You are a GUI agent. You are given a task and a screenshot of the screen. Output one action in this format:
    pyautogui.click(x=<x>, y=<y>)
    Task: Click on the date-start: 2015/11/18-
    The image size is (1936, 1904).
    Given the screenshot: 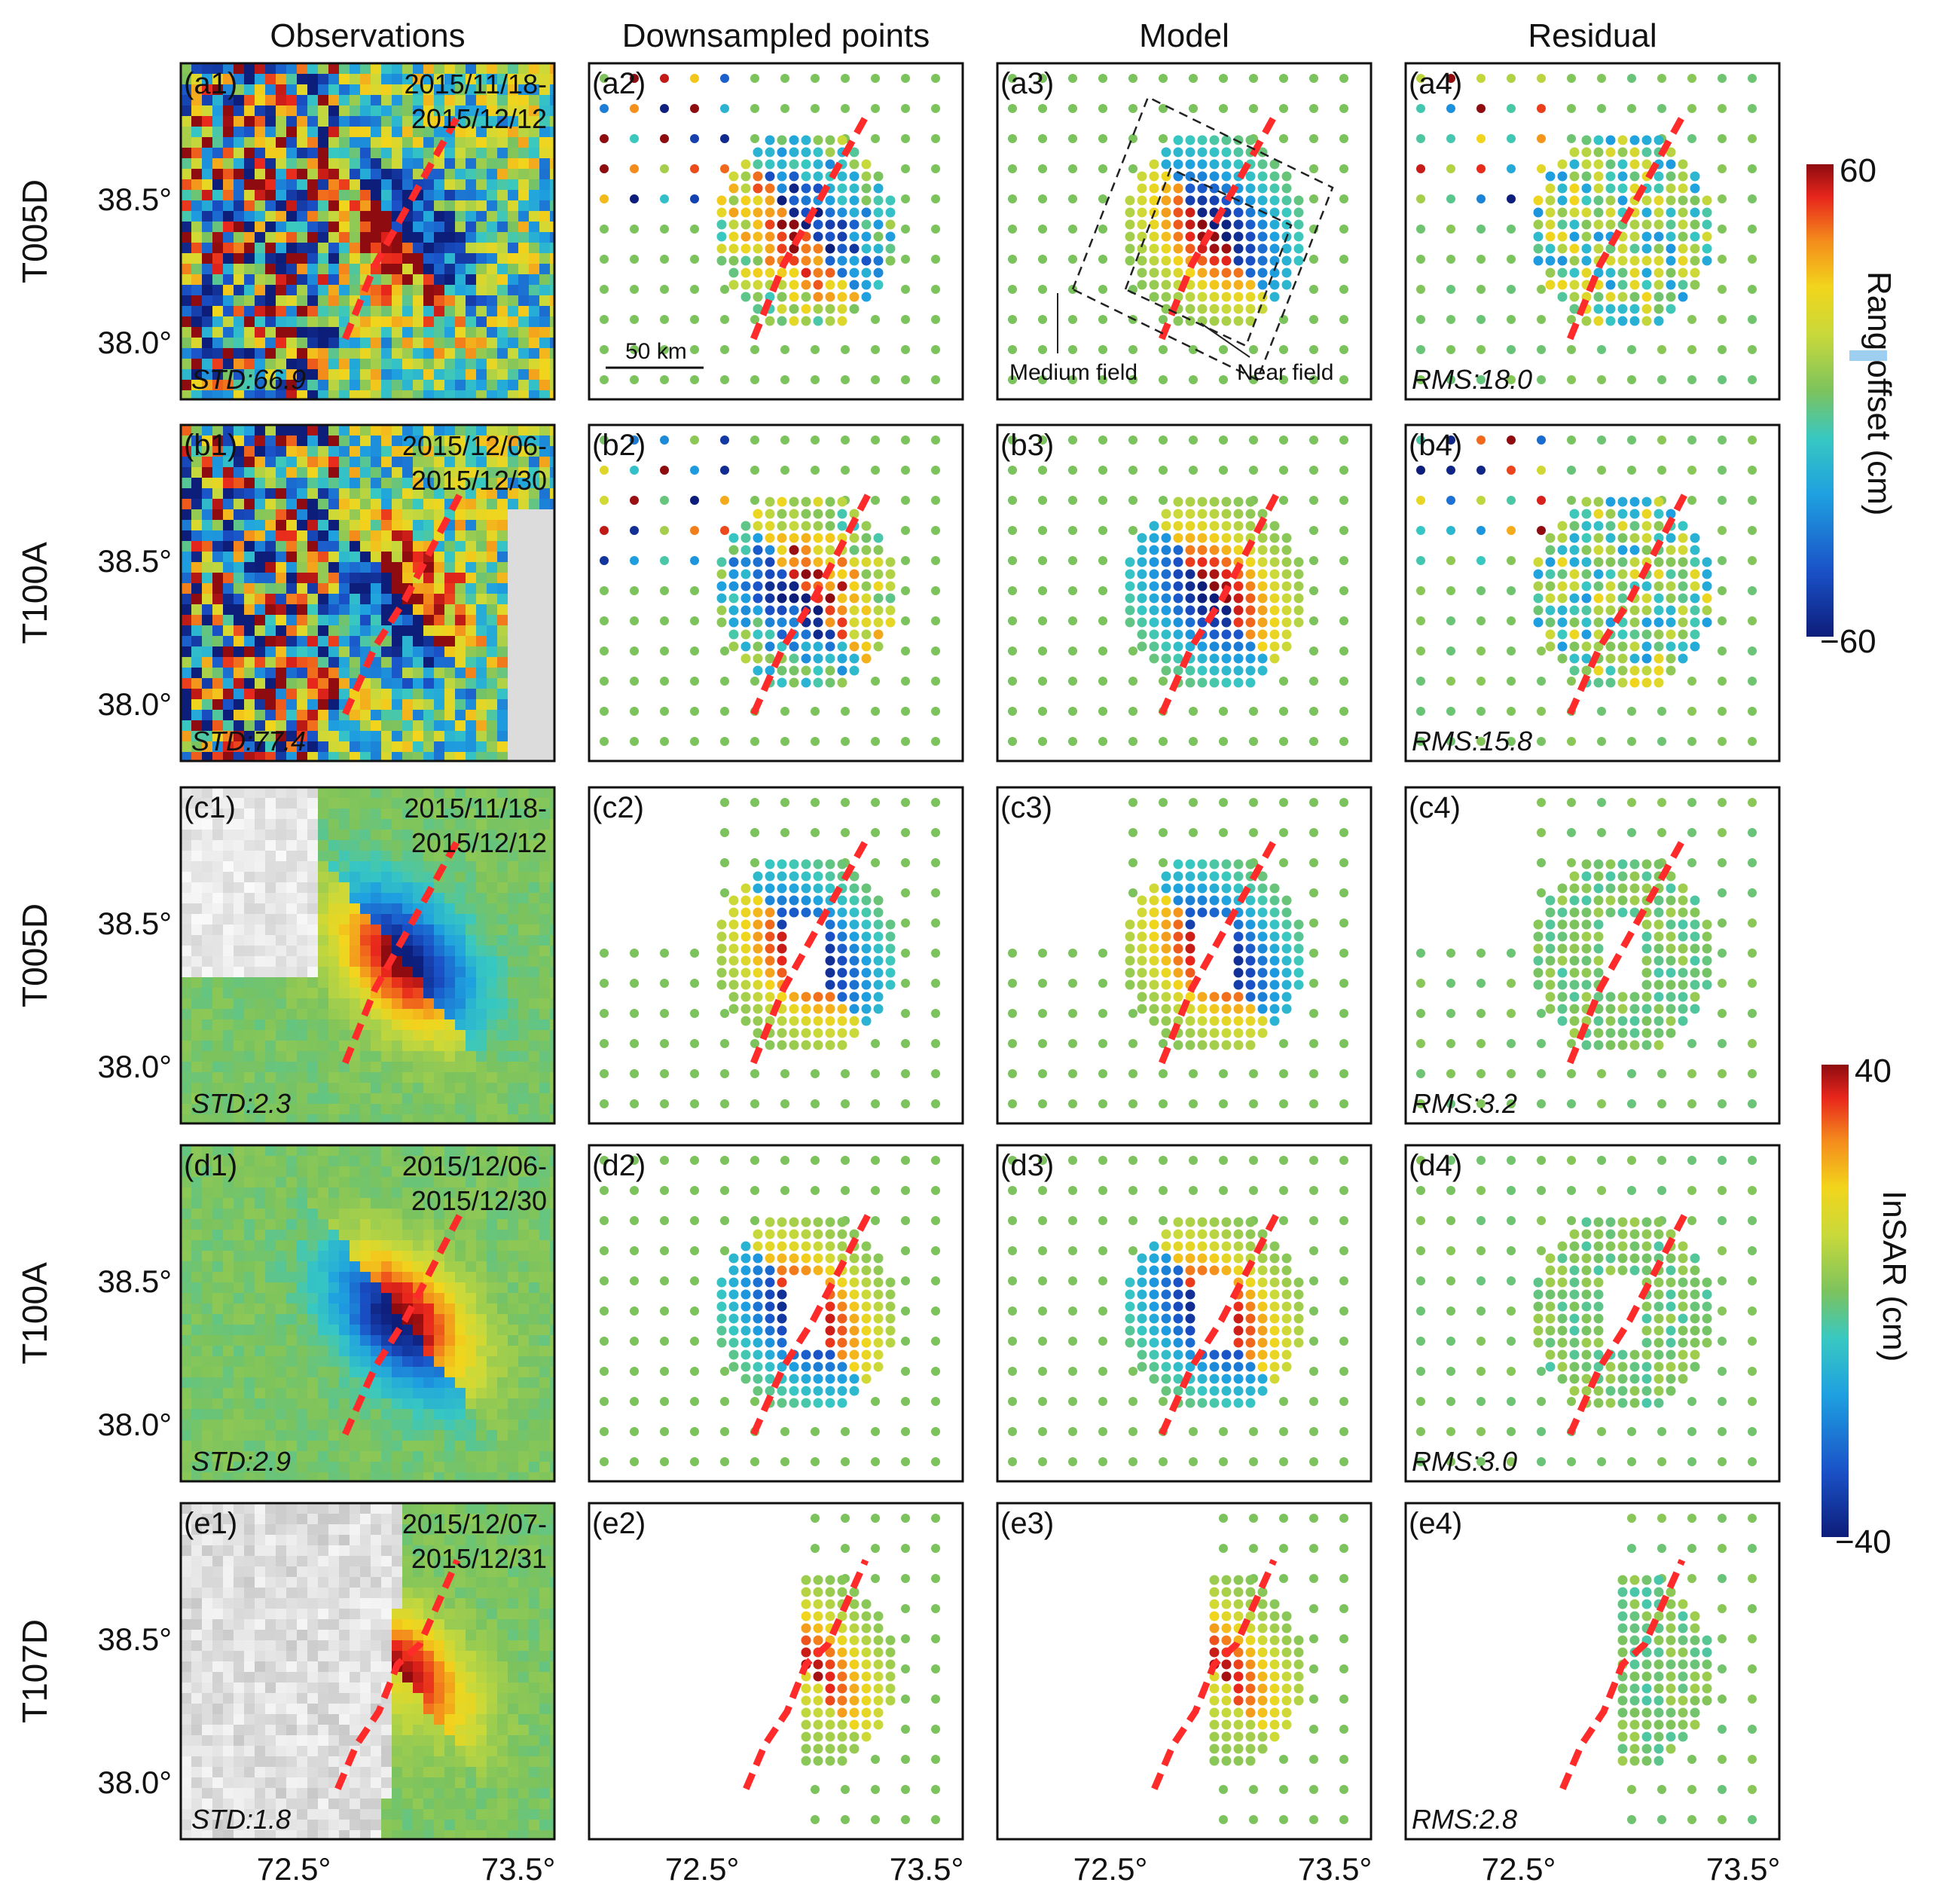 What is the action you would take?
    pyautogui.click(x=477, y=84)
    